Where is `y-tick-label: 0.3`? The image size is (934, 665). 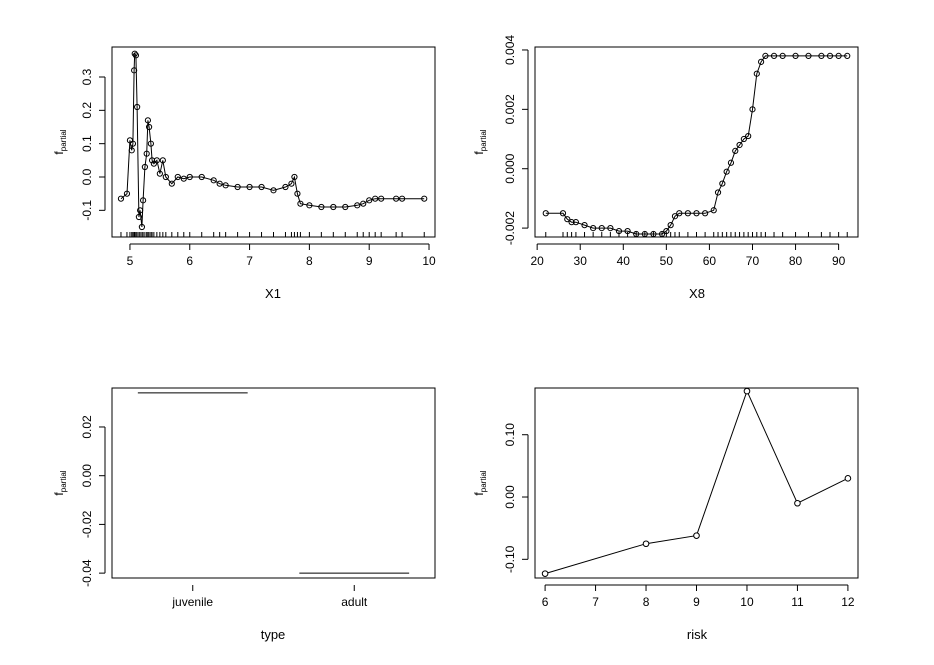
y-tick-label: 0.3 is located at coordinates (87, 76).